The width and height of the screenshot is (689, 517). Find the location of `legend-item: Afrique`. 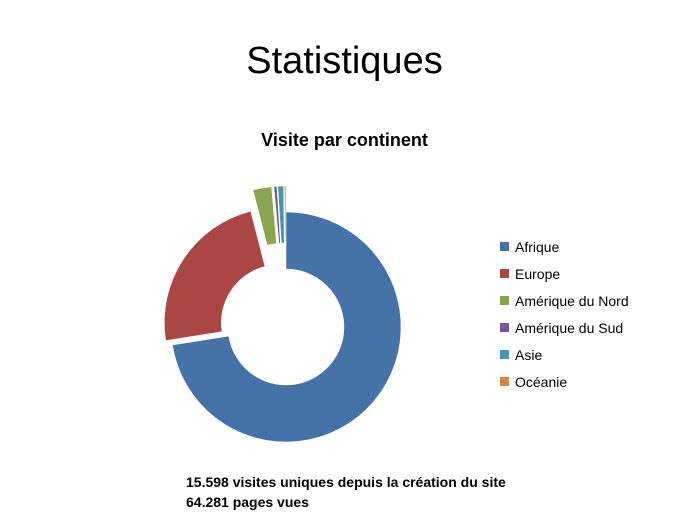

legend-item: Afrique is located at coordinates (590, 246).